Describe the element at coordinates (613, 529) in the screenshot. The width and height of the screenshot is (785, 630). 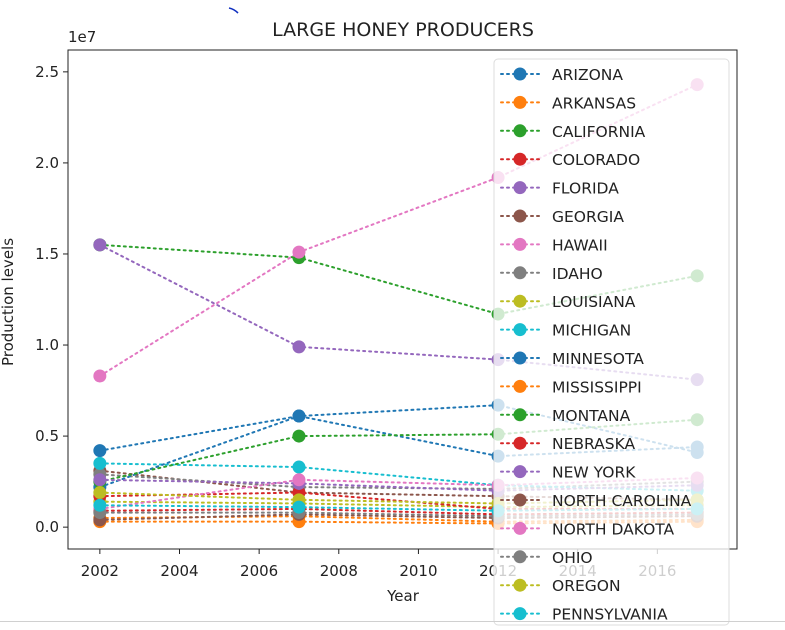
I see `legend-label: NORTH DAKOTA` at that location.